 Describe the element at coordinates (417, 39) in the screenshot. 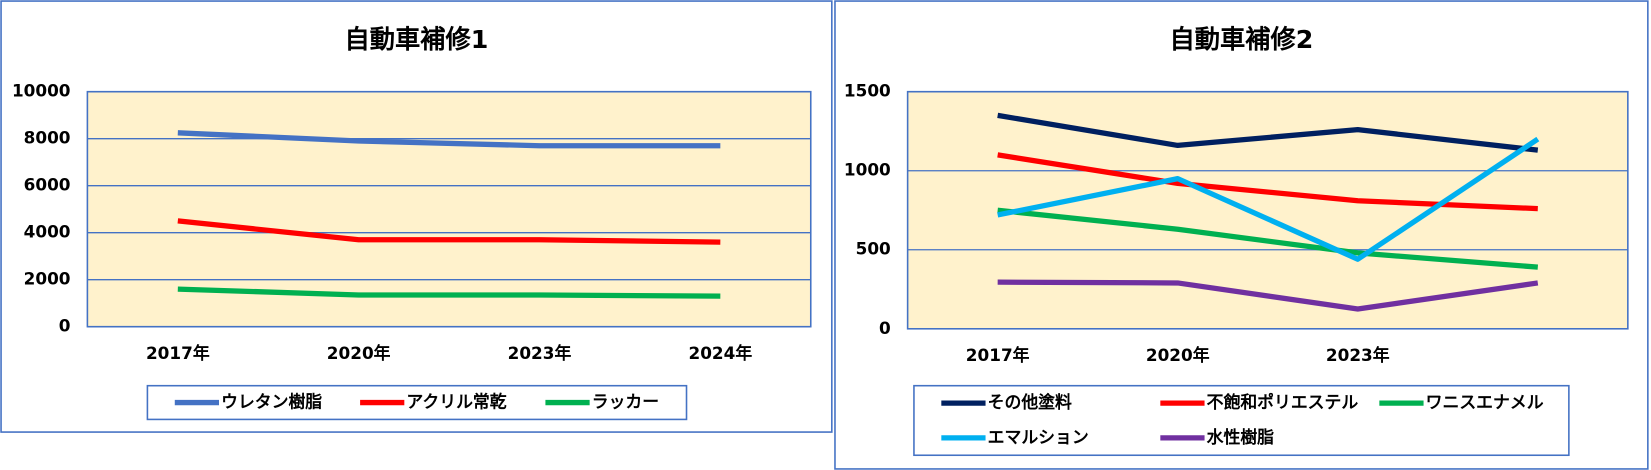

I see `chart-title: 自動車補修1` at that location.